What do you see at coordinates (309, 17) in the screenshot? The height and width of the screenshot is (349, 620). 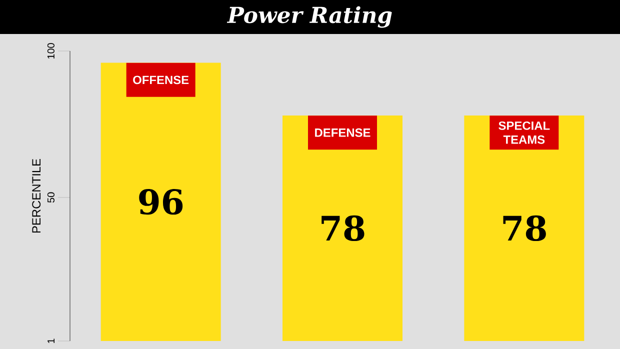 I see `chart-title: Power Rating` at bounding box center [309, 17].